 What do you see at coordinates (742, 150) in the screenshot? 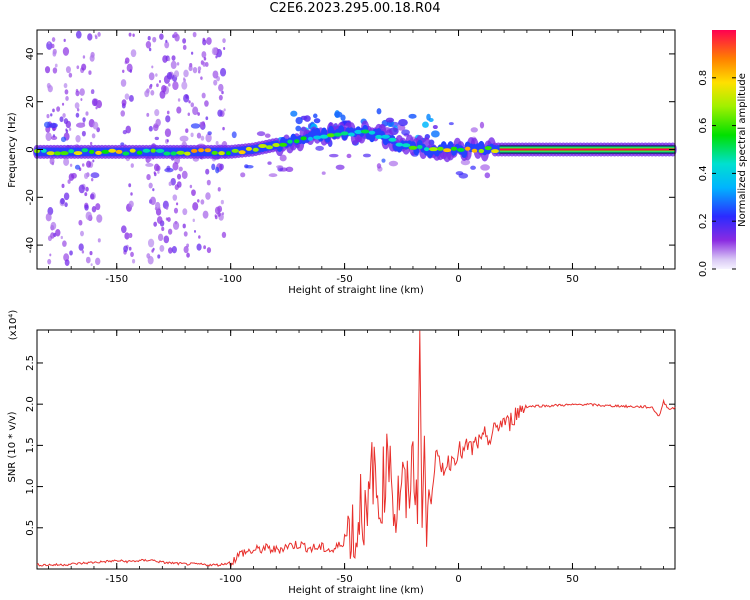
I see `colorbar-label: Normalized spectral amplitude` at bounding box center [742, 150].